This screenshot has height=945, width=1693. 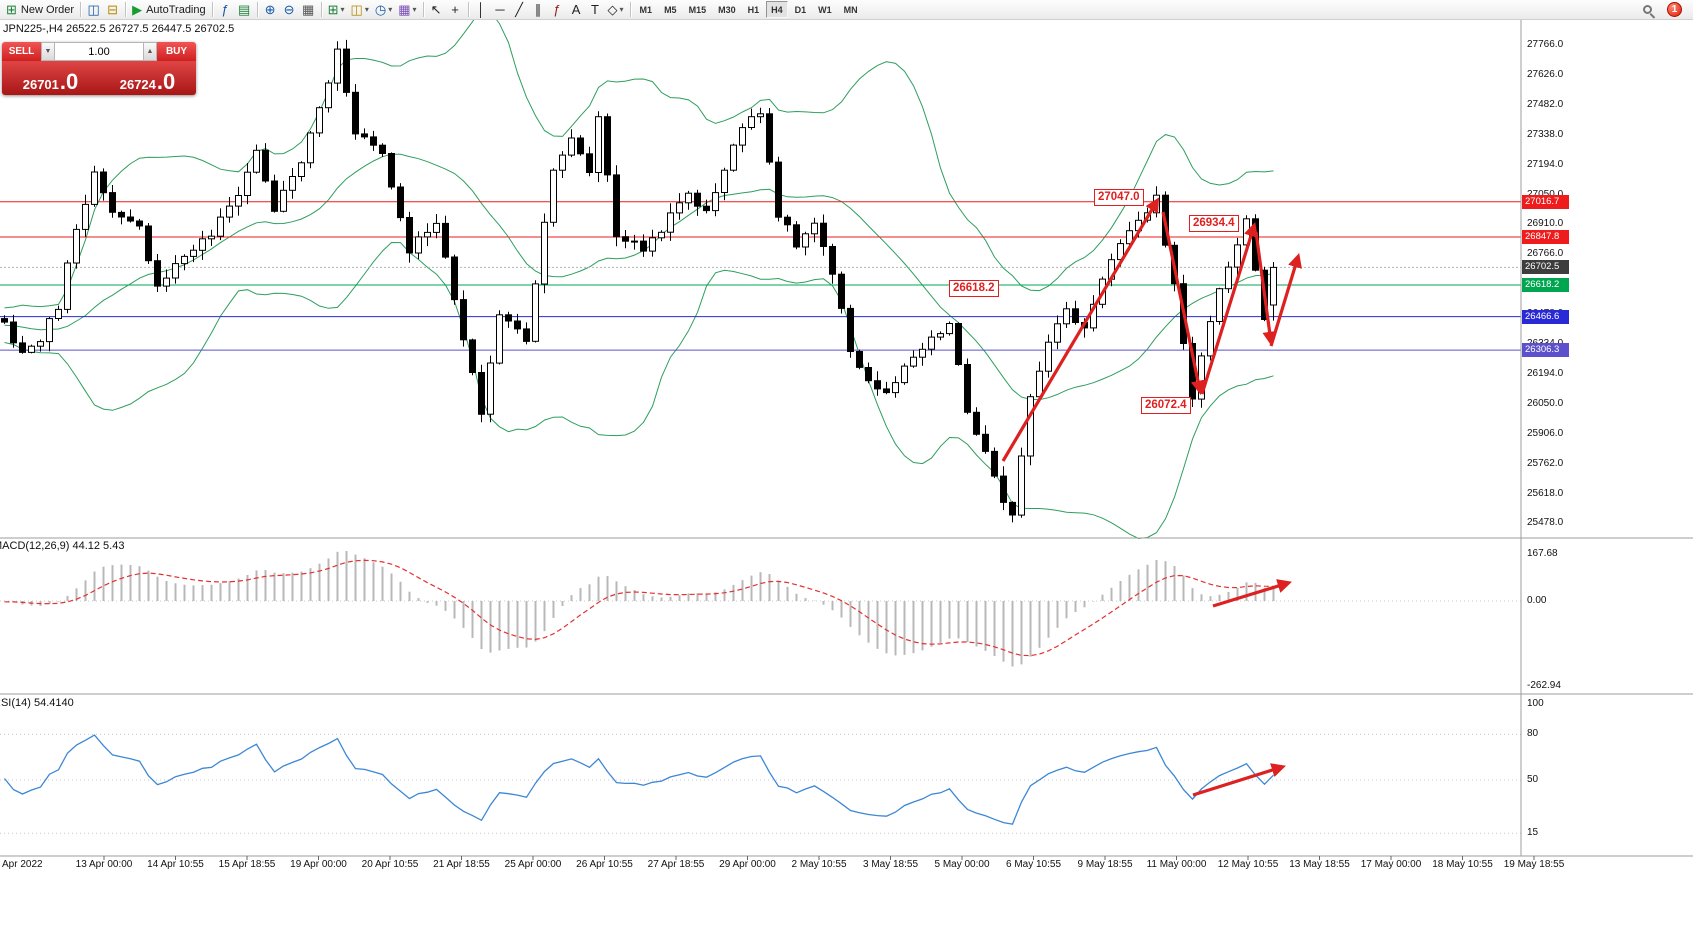 I want to click on search-icon-glyph, so click(x=1647, y=9).